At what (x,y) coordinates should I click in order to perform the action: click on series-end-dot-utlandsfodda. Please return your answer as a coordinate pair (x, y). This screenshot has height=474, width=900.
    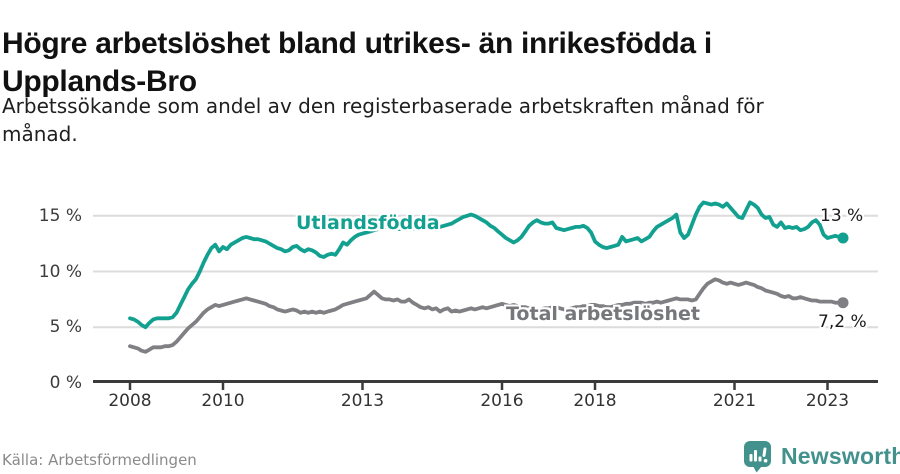
    Looking at the image, I should click on (843, 238).